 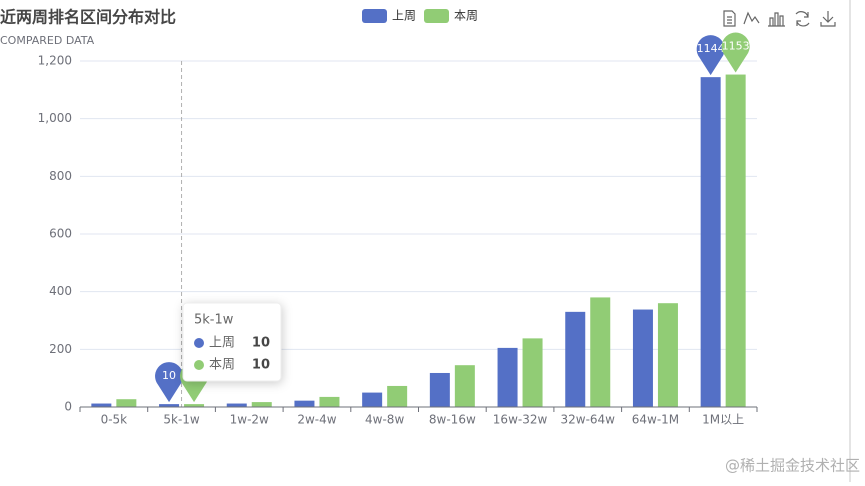 I want to click on y-tick-label: 0, so click(x=68, y=407).